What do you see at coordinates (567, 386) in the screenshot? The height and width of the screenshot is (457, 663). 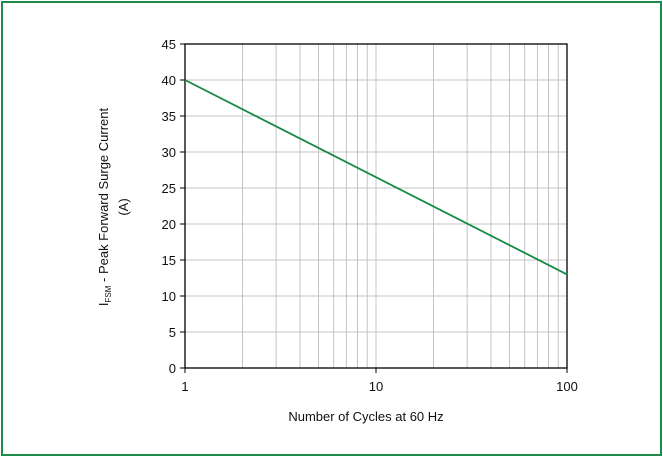 I see `x-tick-label: 100` at bounding box center [567, 386].